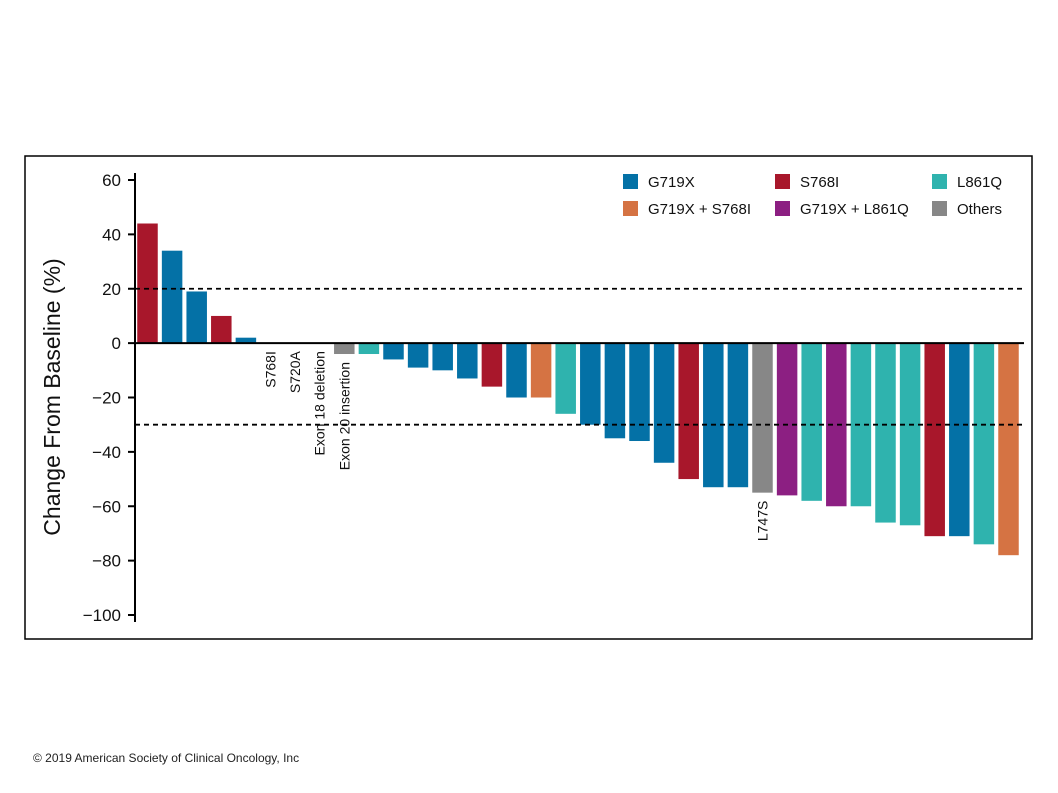 The image size is (1058, 793). What do you see at coordinates (106, 506) in the screenshot?
I see `y-tick-label: −60` at bounding box center [106, 506].